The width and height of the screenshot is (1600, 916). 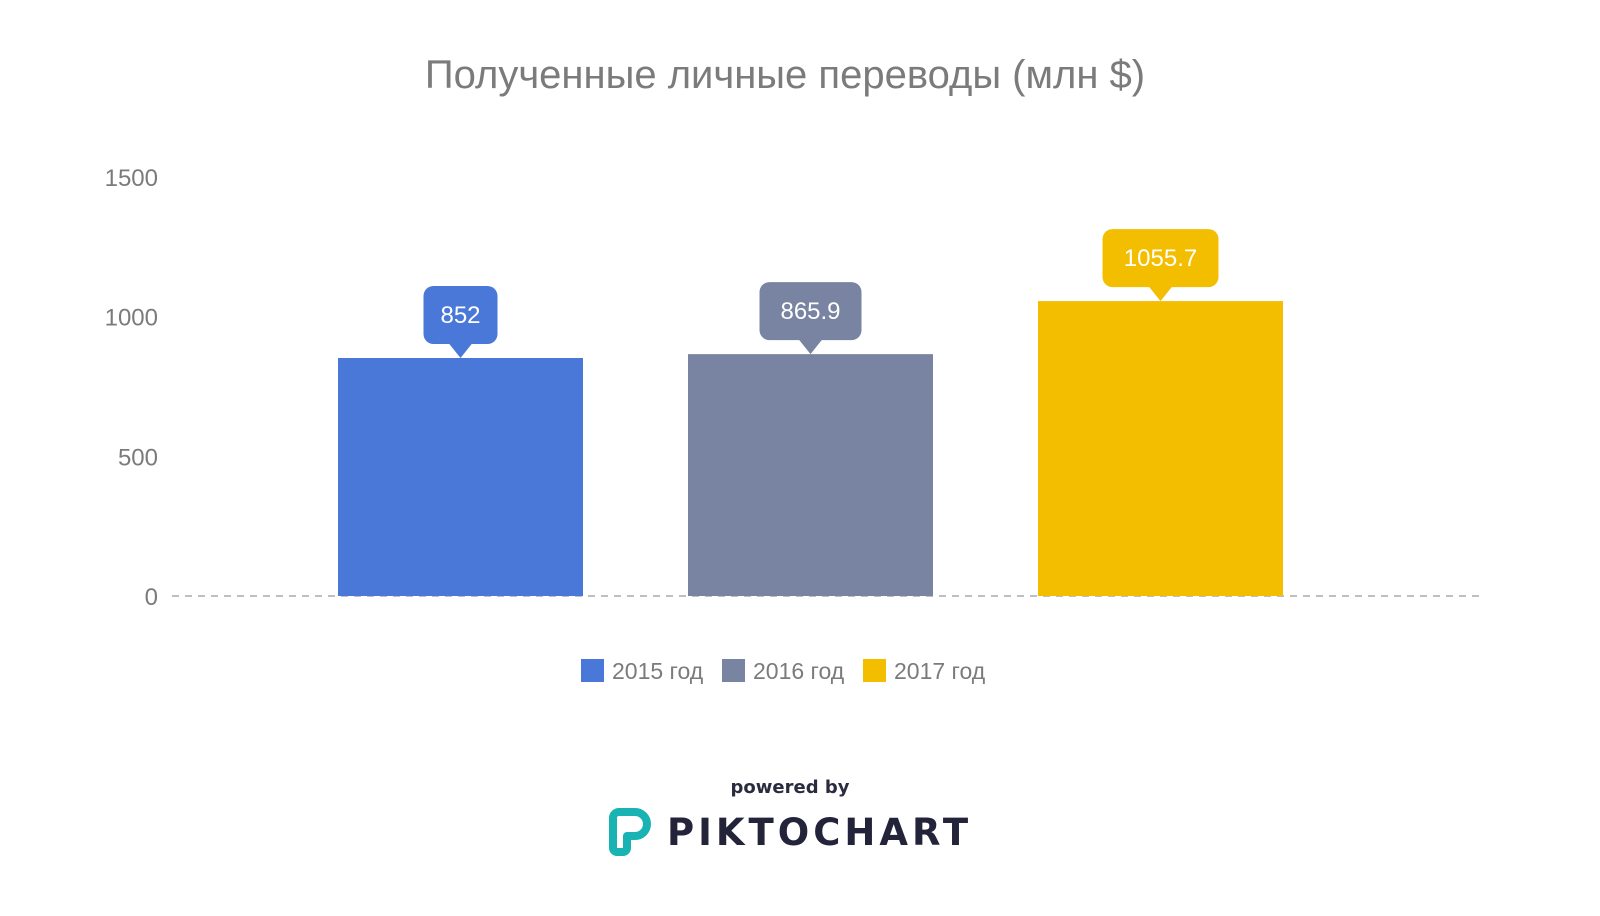 I want to click on data-label: 852, so click(x=460, y=315).